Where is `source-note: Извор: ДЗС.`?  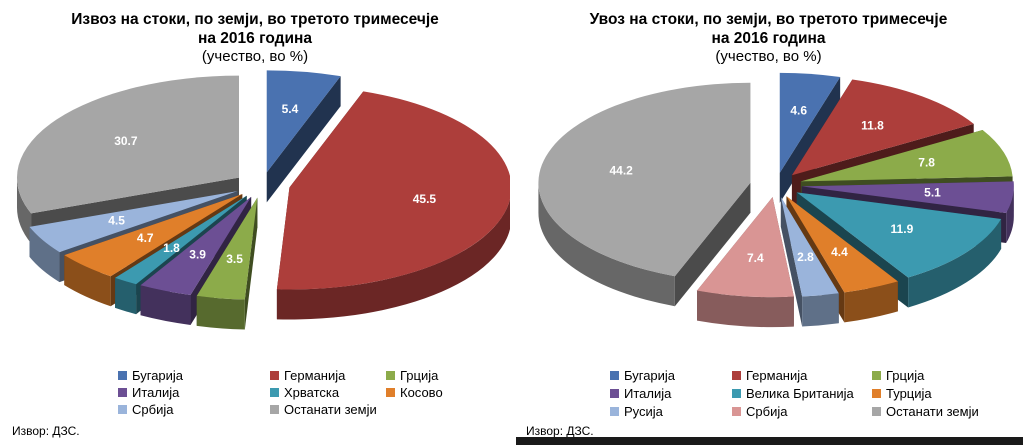 source-note: Извор: ДЗС. is located at coordinates (46, 431).